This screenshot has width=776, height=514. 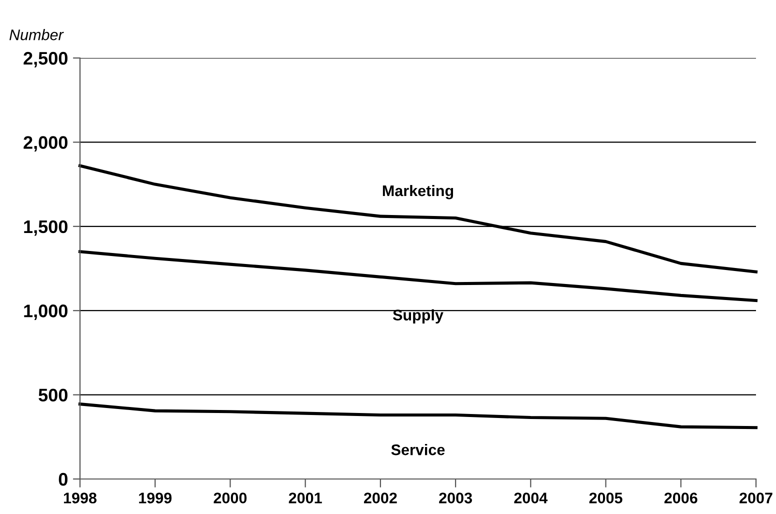 I want to click on x-tick-label: 2003, so click(x=455, y=498).